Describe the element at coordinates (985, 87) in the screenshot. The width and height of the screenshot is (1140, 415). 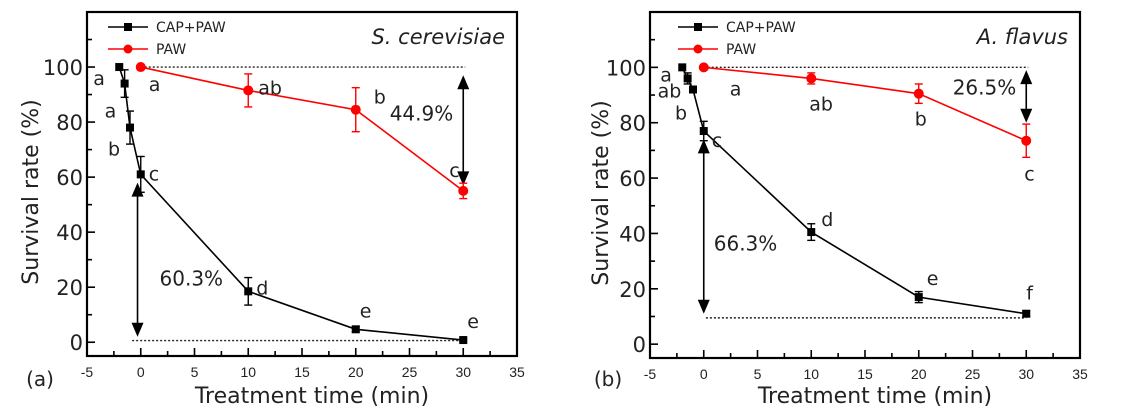
I see `percent-reduction-label: 26.5%` at that location.